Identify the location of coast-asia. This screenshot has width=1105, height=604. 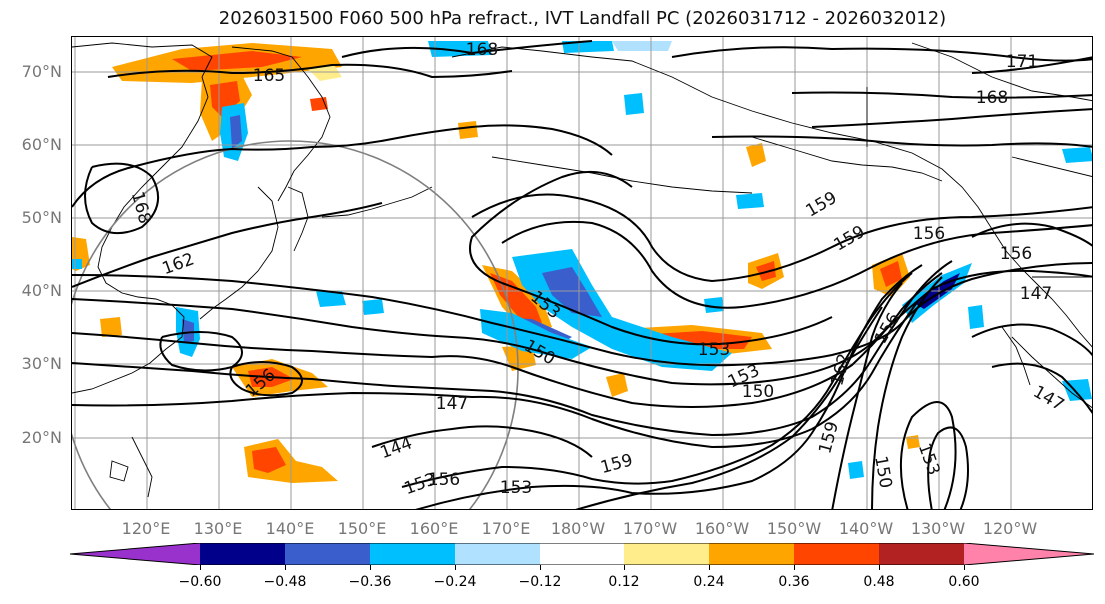
(142, 218).